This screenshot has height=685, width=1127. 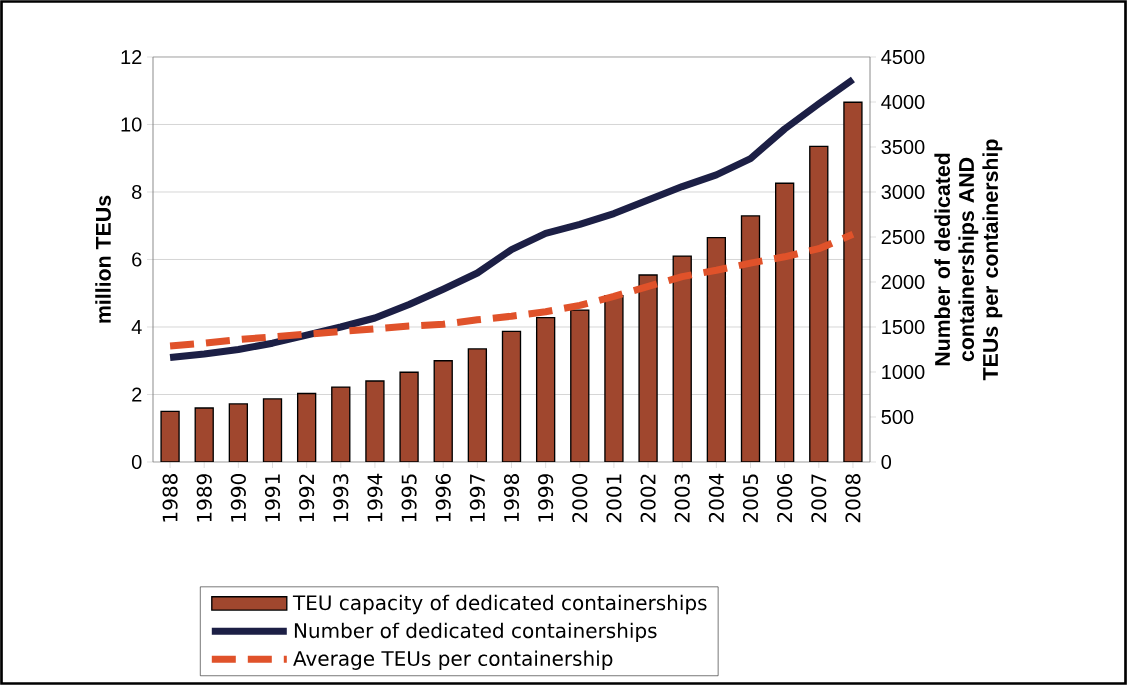 What do you see at coordinates (137, 394) in the screenshot?
I see `y-tick-label: 2` at bounding box center [137, 394].